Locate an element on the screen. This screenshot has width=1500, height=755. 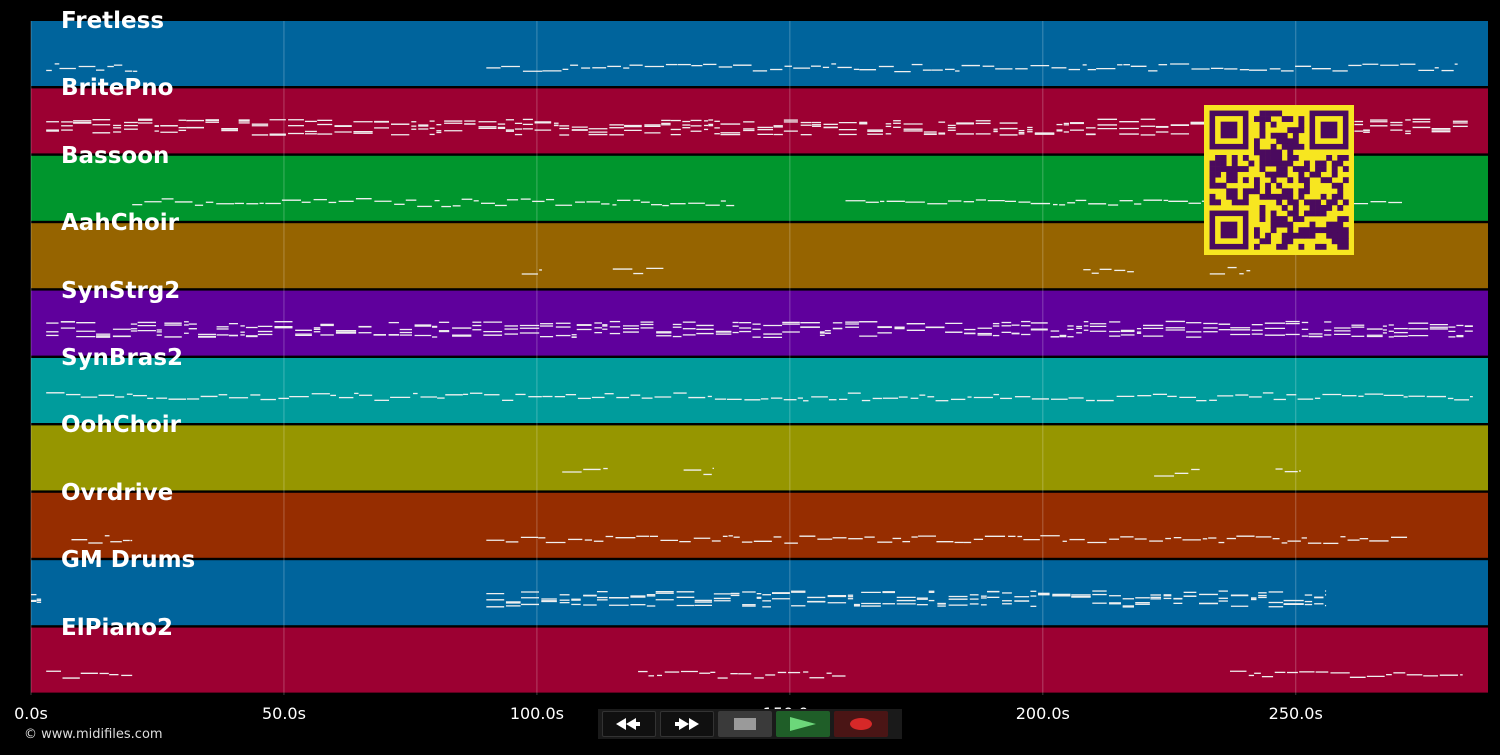
fast-forward-icon is located at coordinates (687, 724).